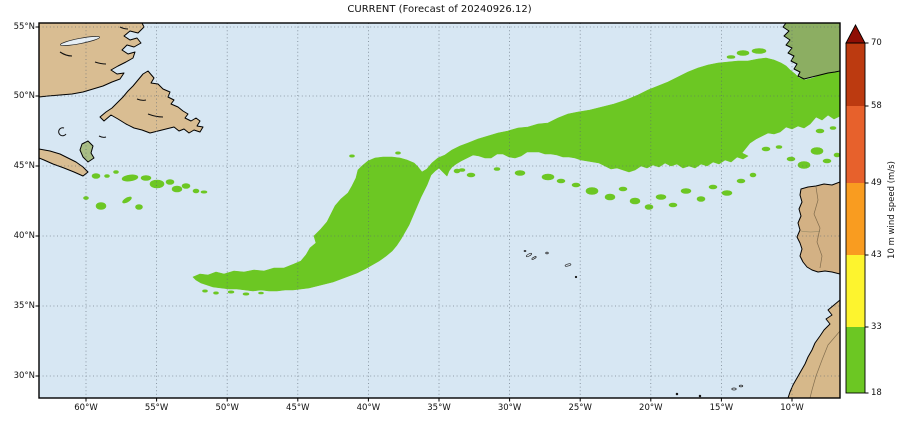 The width and height of the screenshot is (906, 425). Describe the element at coordinates (892, 210) in the screenshot. I see `colorbar-axis-label: 10 m wind speed (m/s)` at that location.